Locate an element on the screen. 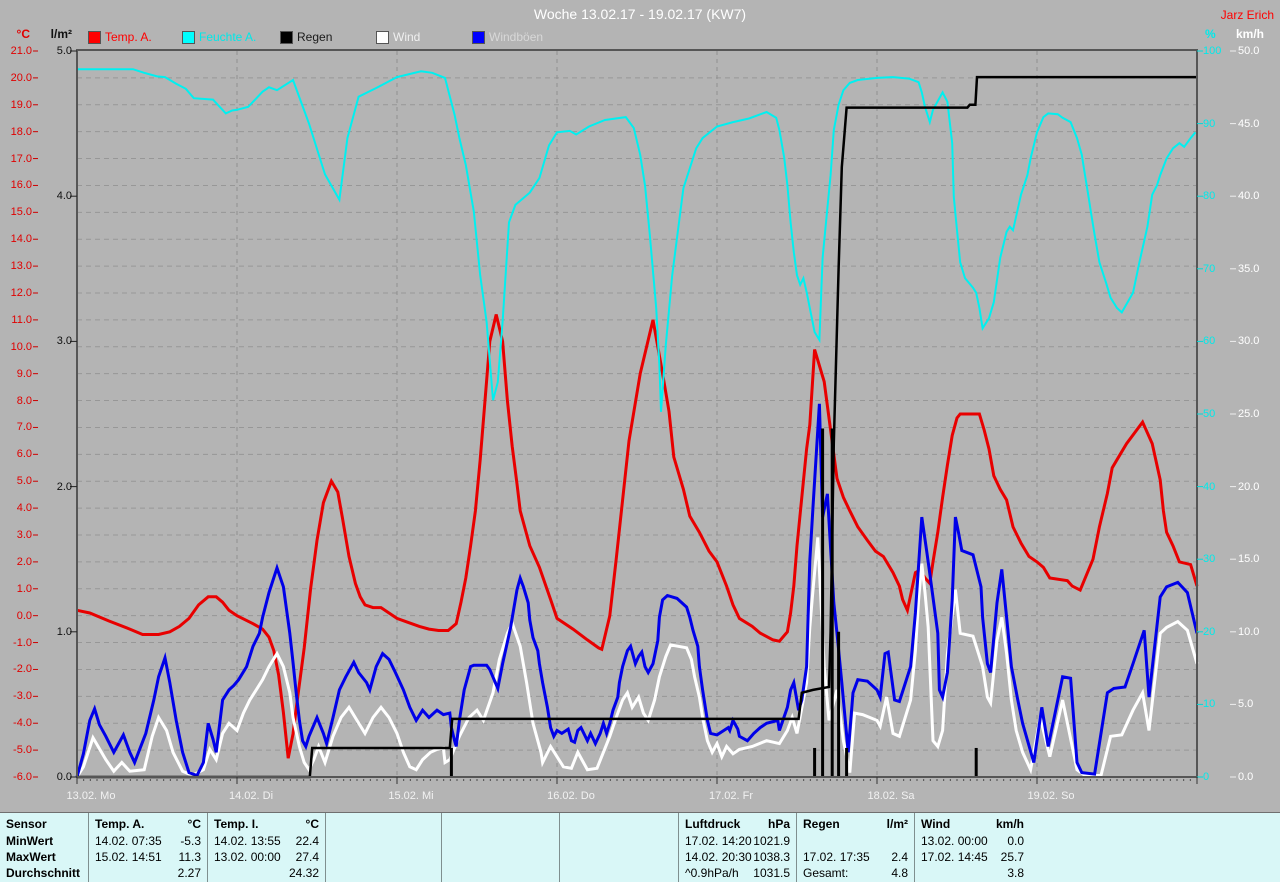  day-label: 14.02. Di is located at coordinates (251, 796).